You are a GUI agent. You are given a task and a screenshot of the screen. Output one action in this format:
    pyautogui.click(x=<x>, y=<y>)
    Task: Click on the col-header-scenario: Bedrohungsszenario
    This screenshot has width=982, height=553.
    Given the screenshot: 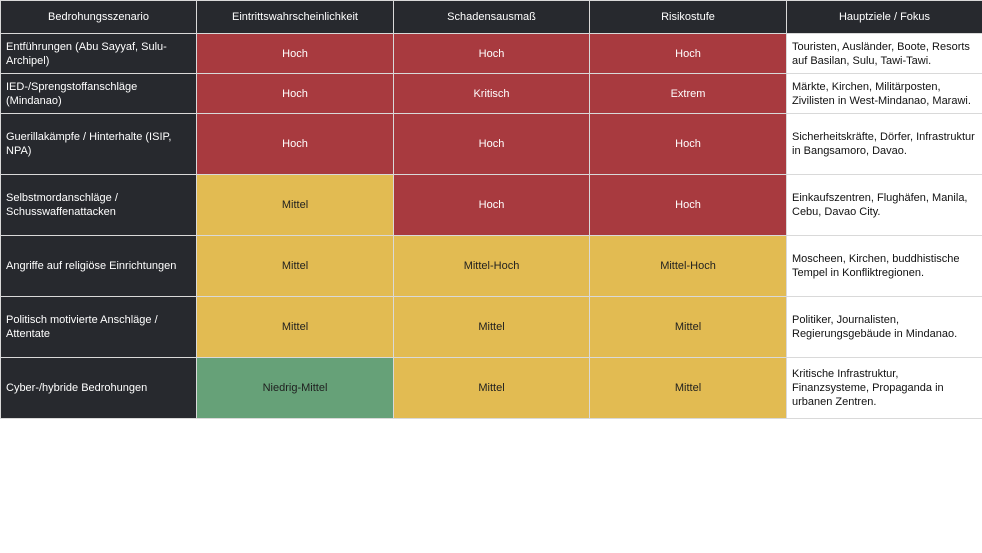 What is the action you would take?
    pyautogui.click(x=98, y=17)
    